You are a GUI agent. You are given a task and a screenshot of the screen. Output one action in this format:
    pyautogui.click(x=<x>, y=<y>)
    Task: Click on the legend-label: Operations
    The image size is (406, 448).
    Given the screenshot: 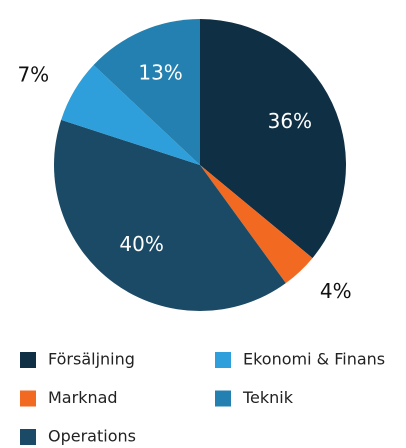 What is the action you would take?
    pyautogui.click(x=92, y=436)
    